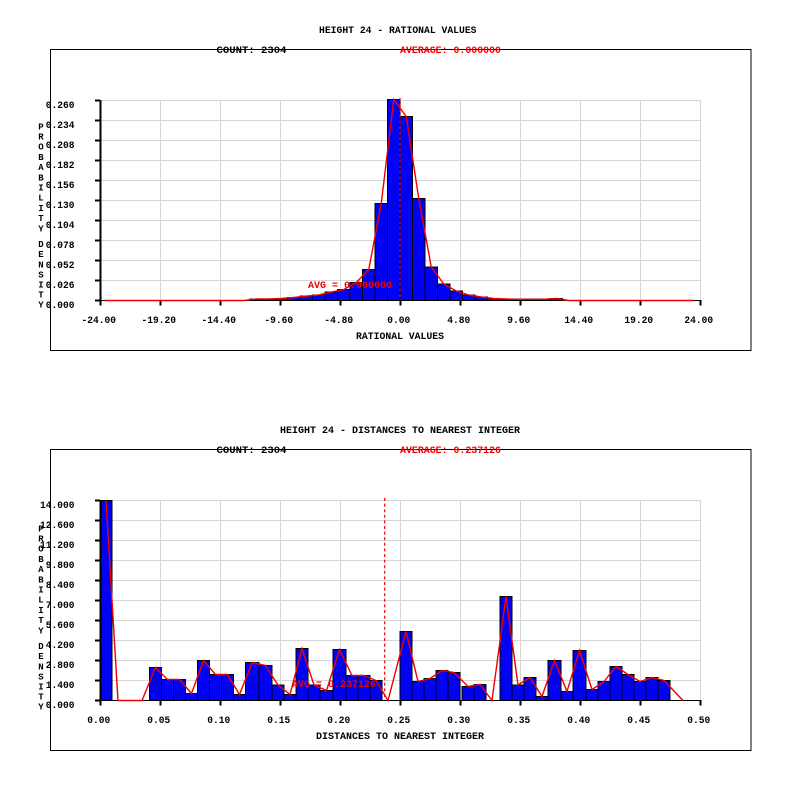  I want to click on svg-text: 0.260, so click(60, 106).